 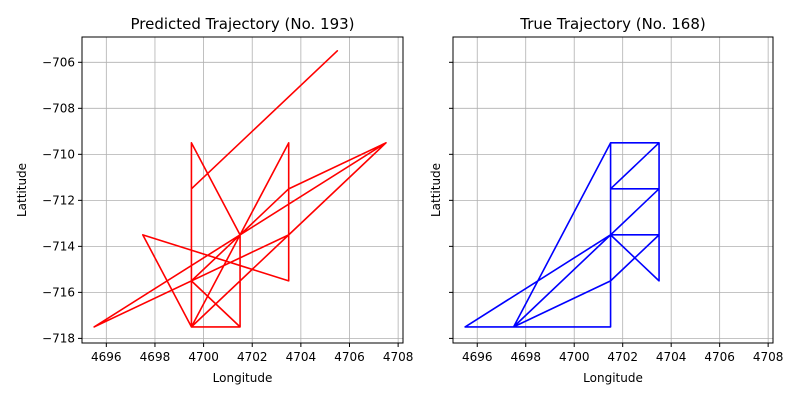 I want to click on chart-1-x-tick-label-5: 4706, so click(x=719, y=357).